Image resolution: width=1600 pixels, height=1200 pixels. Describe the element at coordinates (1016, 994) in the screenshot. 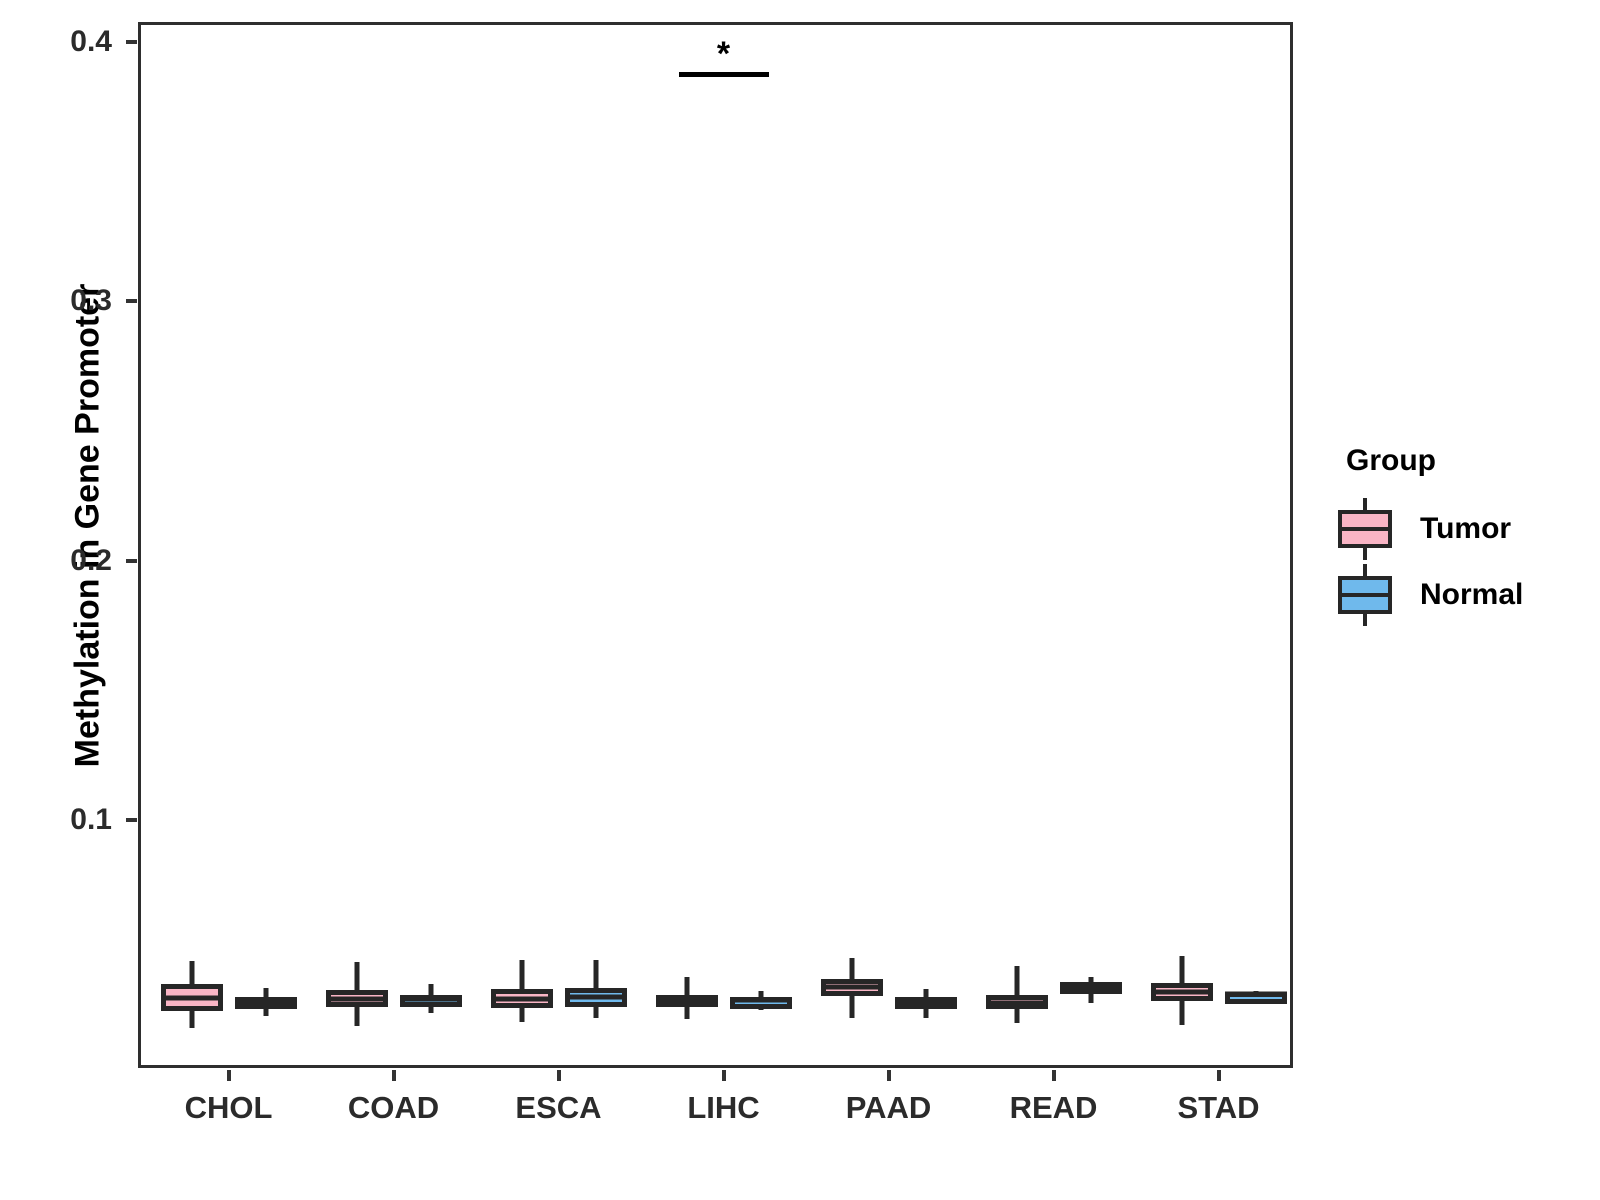

I see `whisker-line` at that location.